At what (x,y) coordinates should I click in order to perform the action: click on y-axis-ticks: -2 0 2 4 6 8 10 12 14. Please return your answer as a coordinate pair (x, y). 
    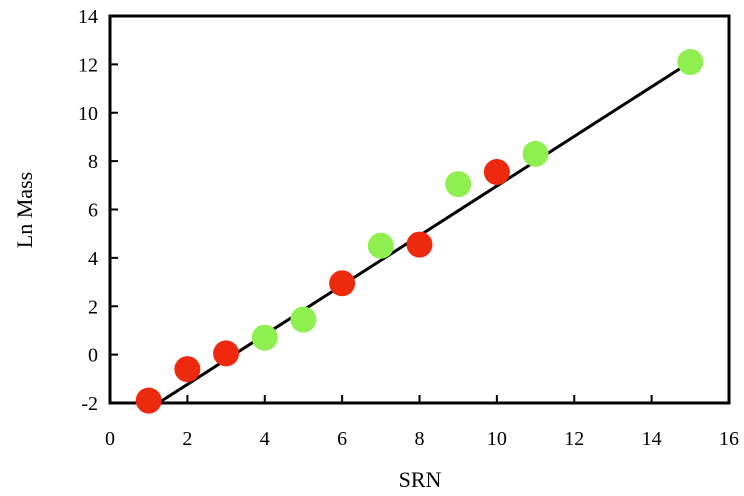
    Looking at the image, I should click on (98, 210).